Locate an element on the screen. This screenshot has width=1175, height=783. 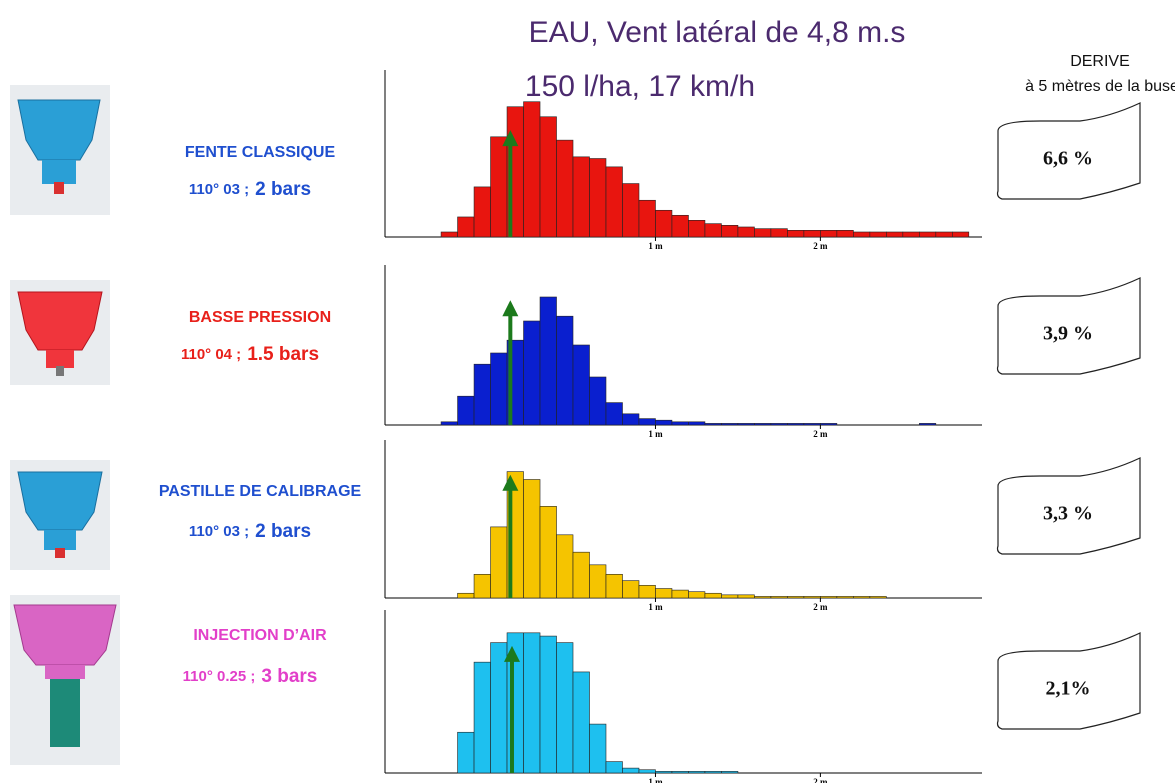
drift-value: 2,1% is located at coordinates (1068, 689).